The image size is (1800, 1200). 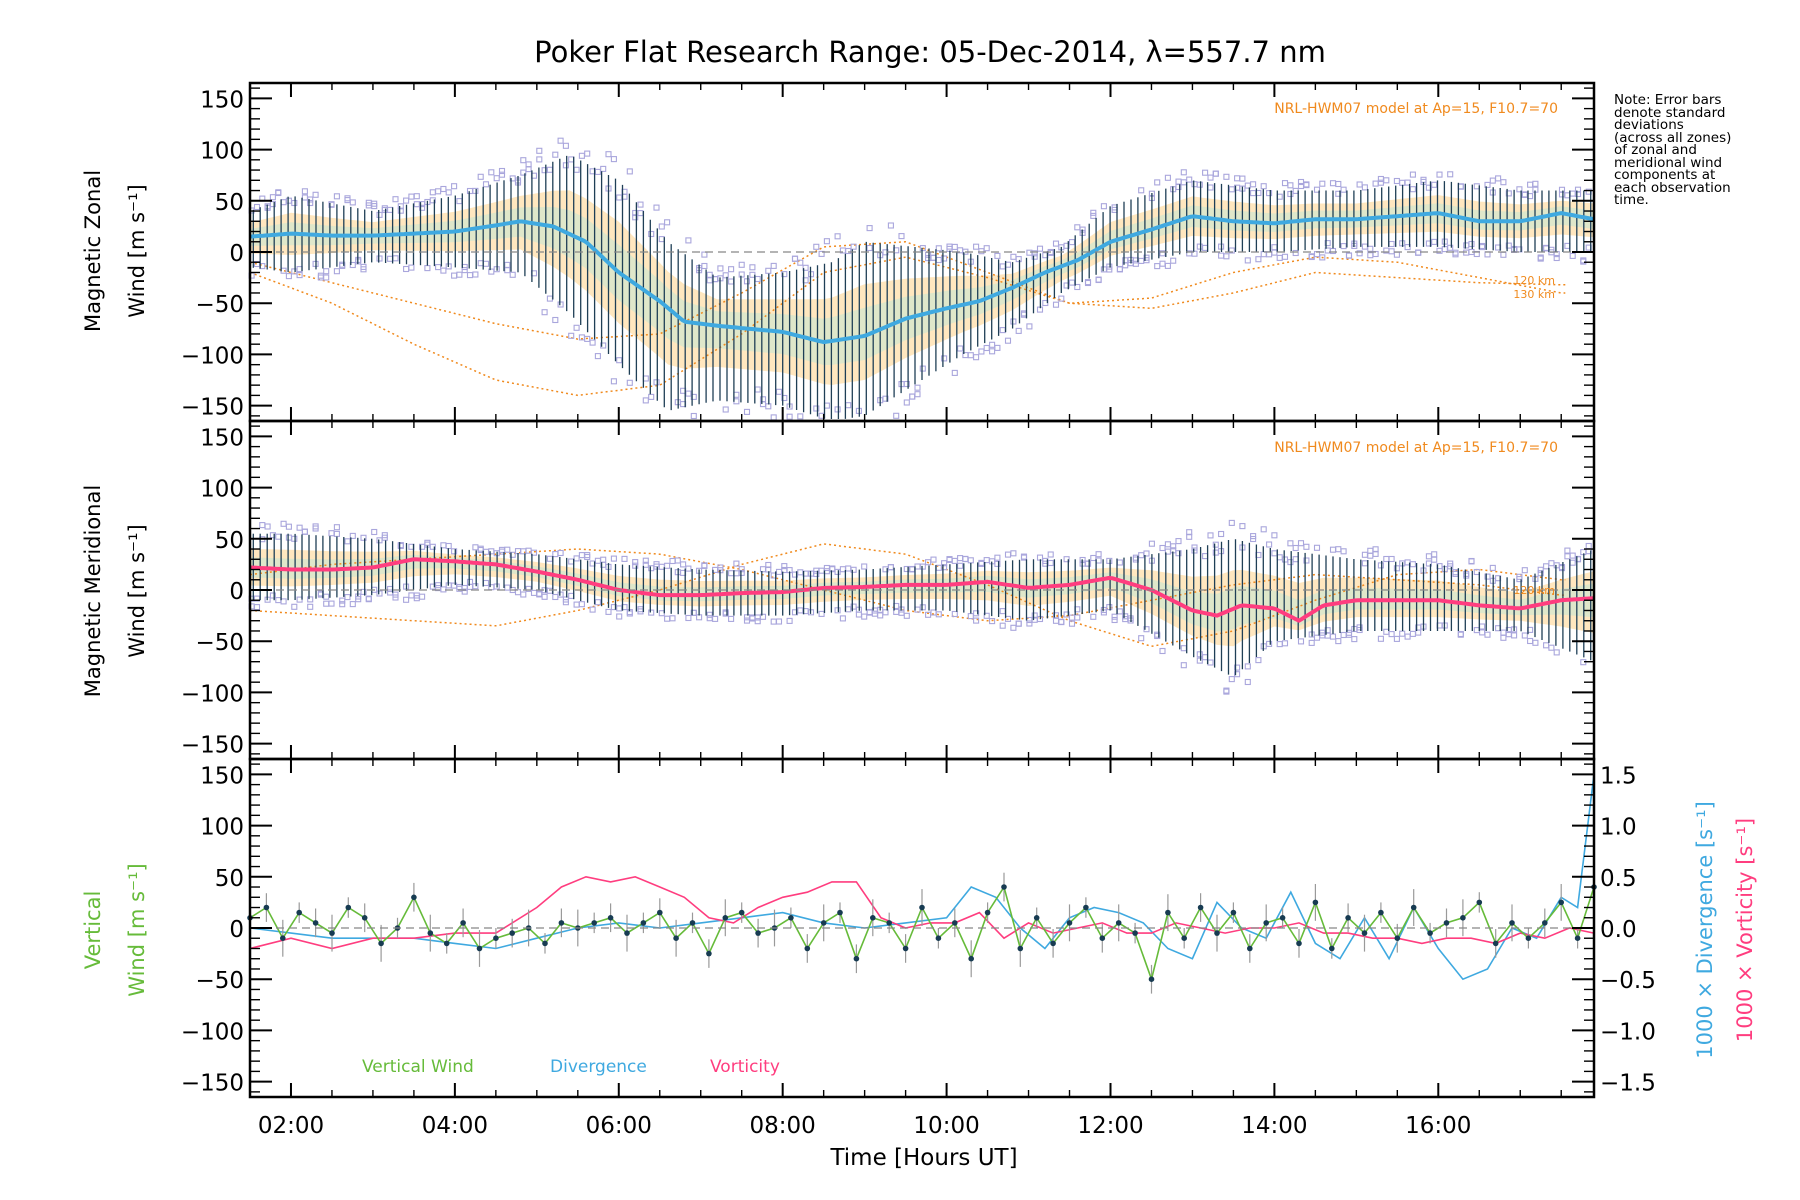 What do you see at coordinates (229, 879) in the screenshot?
I see `y-tick-label: 50` at bounding box center [229, 879].